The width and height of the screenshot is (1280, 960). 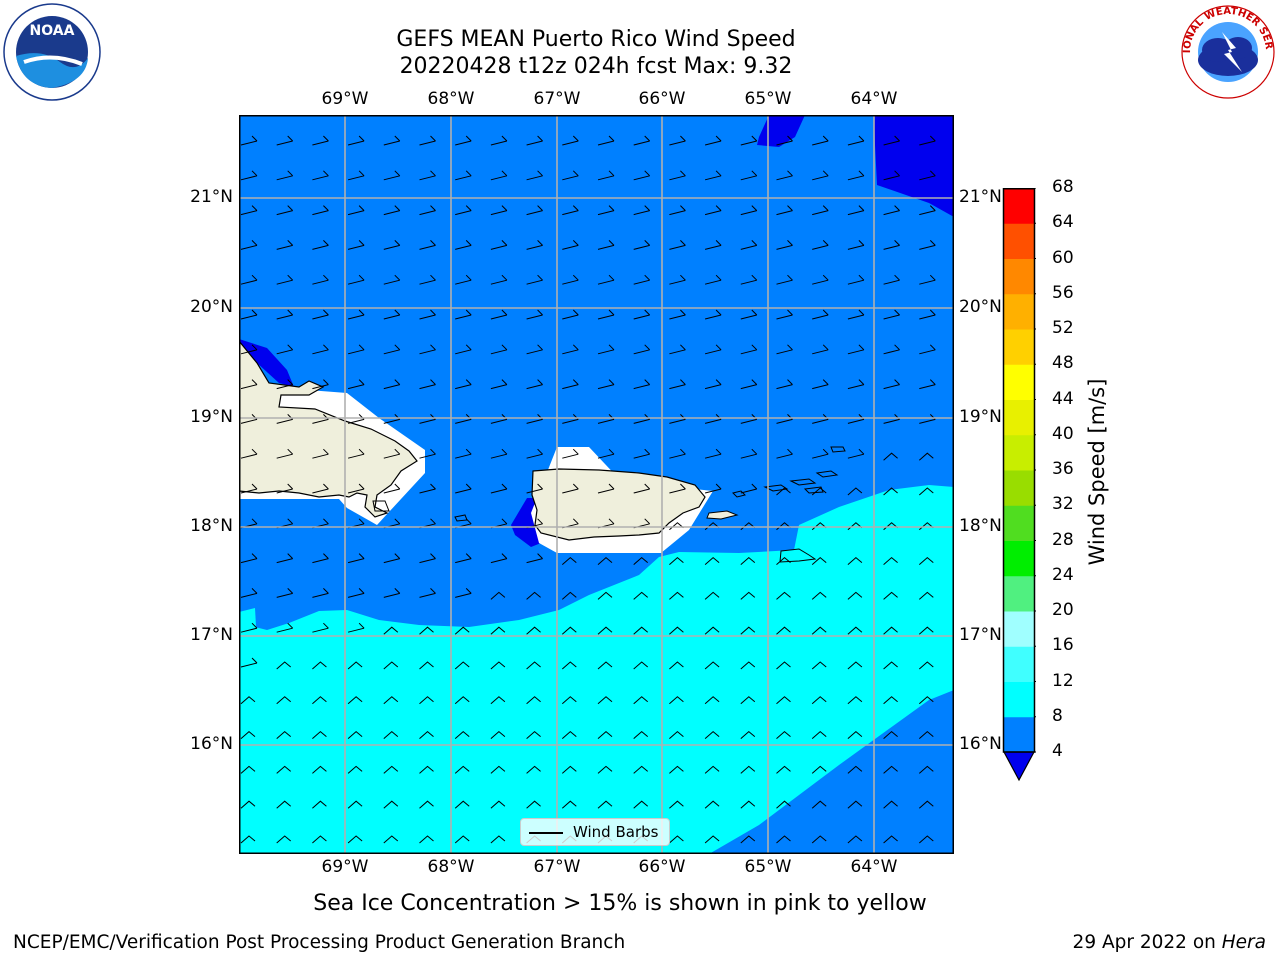 I want to click on colorbar-tick-label: 60, so click(x=1063, y=257).